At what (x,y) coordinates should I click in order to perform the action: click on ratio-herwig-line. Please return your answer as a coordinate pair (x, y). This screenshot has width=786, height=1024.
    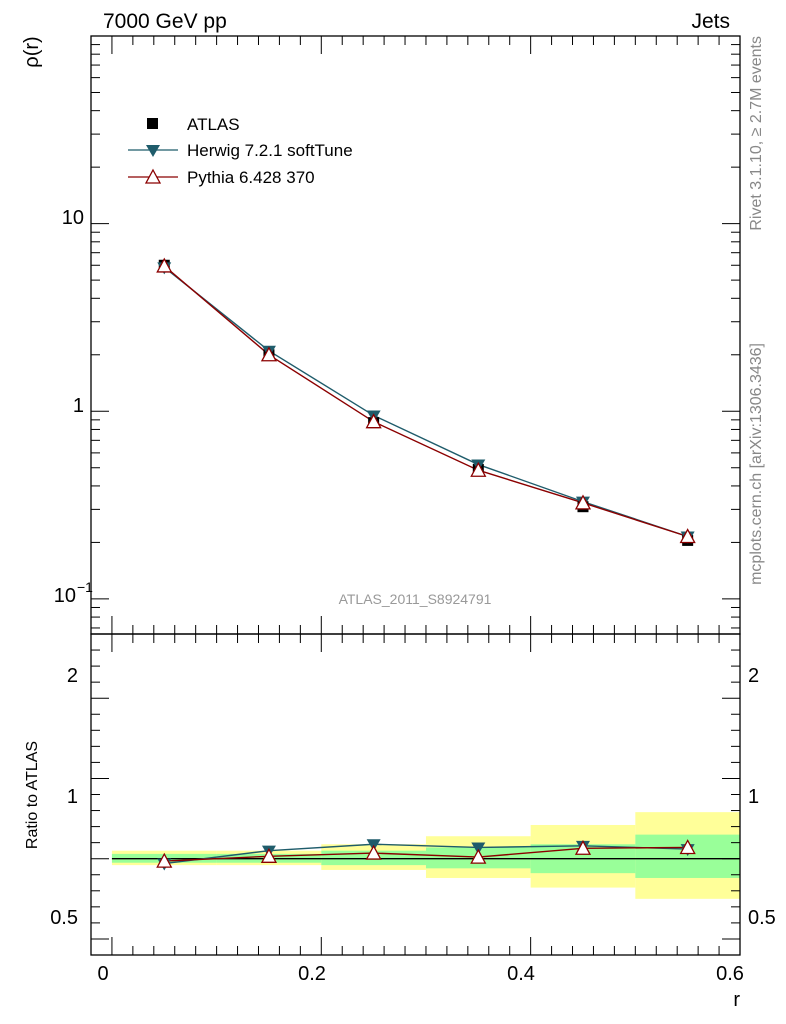
    Looking at the image, I should click on (426, 854).